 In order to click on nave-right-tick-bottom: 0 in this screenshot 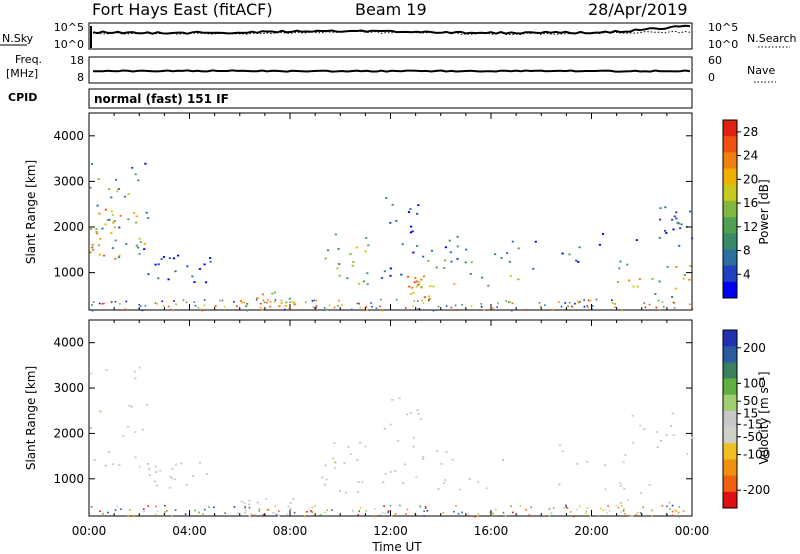, I will do `click(711, 77)`.